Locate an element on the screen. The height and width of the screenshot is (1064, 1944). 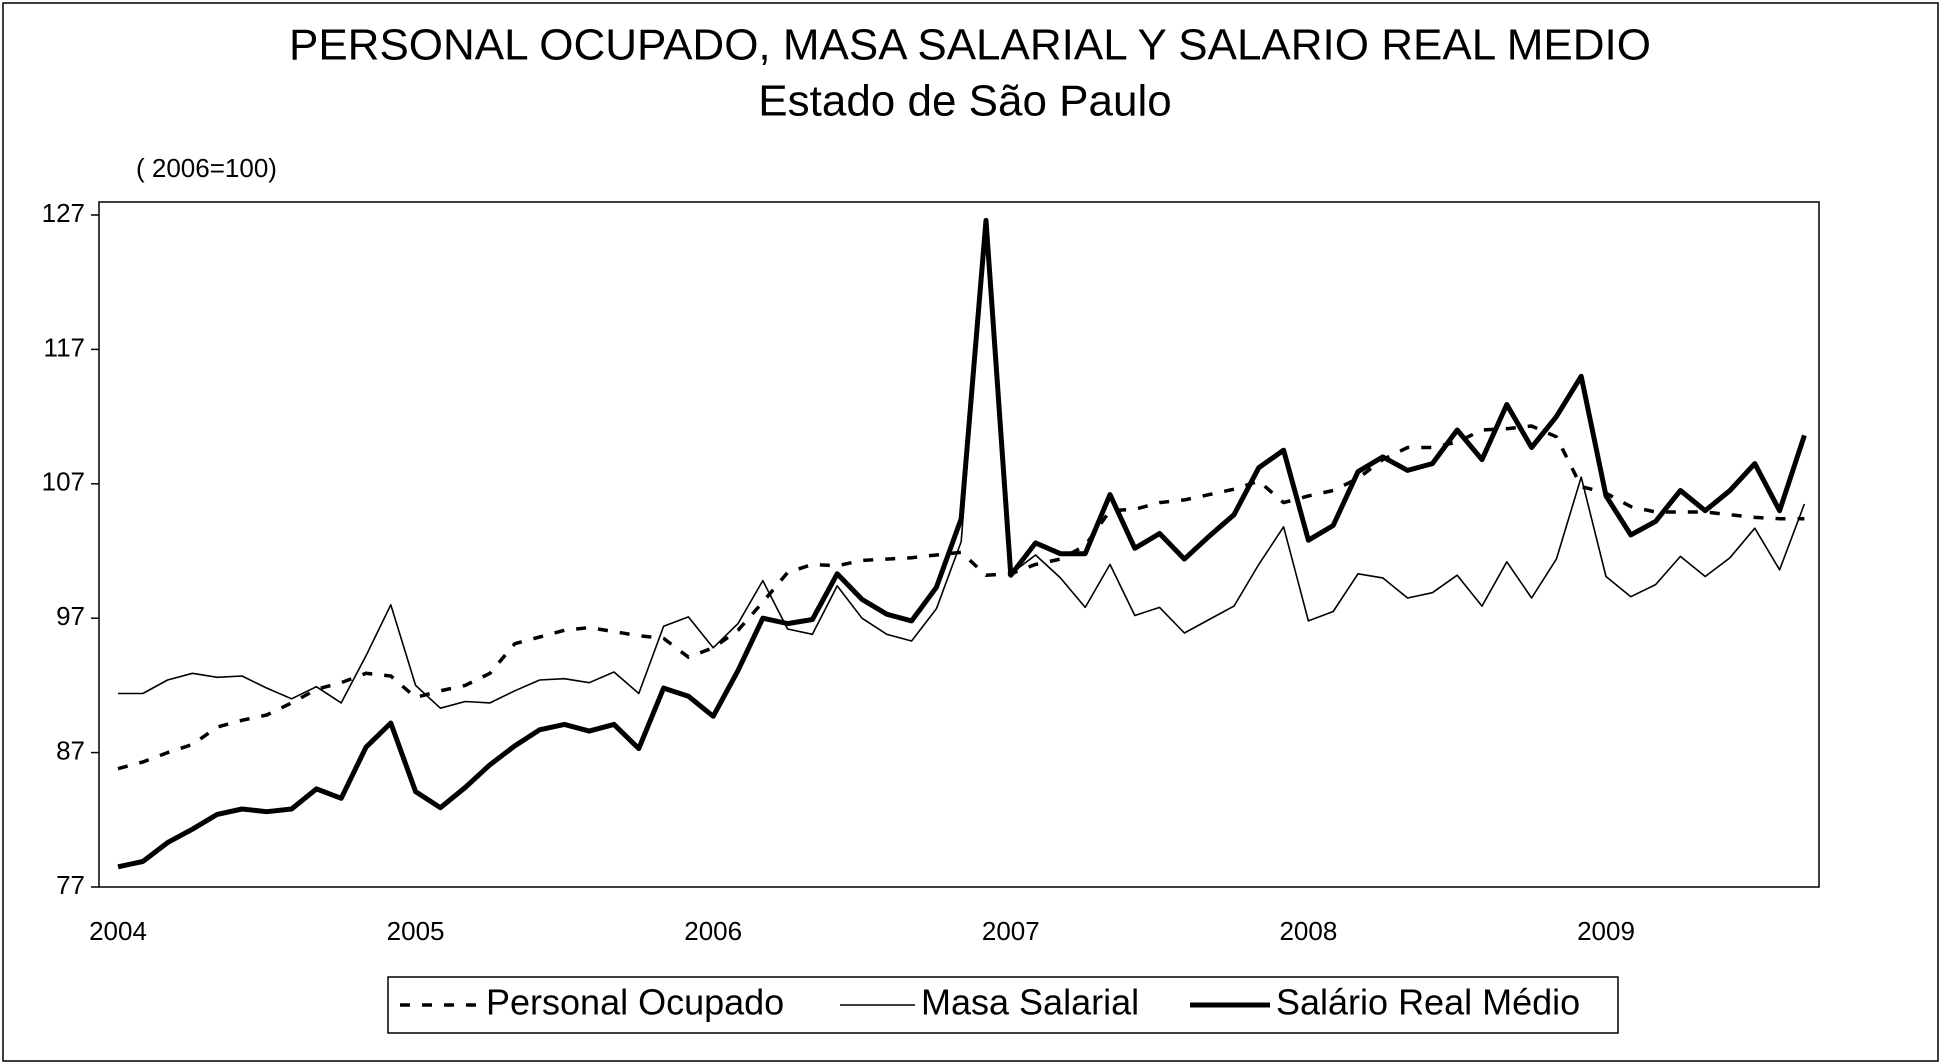
y-tick-label: 77 is located at coordinates (70, 885).